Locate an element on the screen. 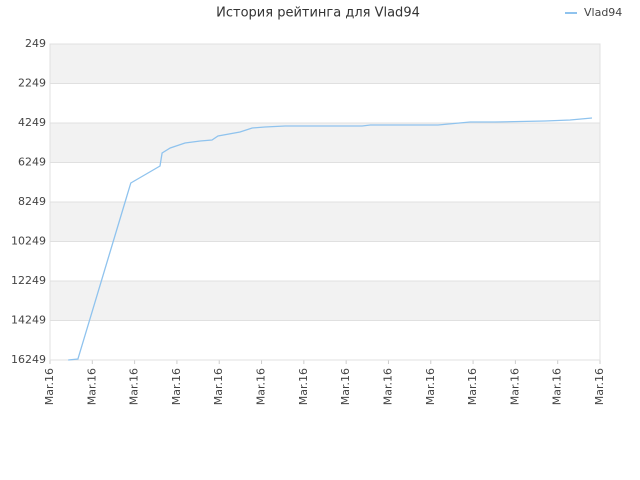  legend-label: Vlad94 is located at coordinates (603, 12).